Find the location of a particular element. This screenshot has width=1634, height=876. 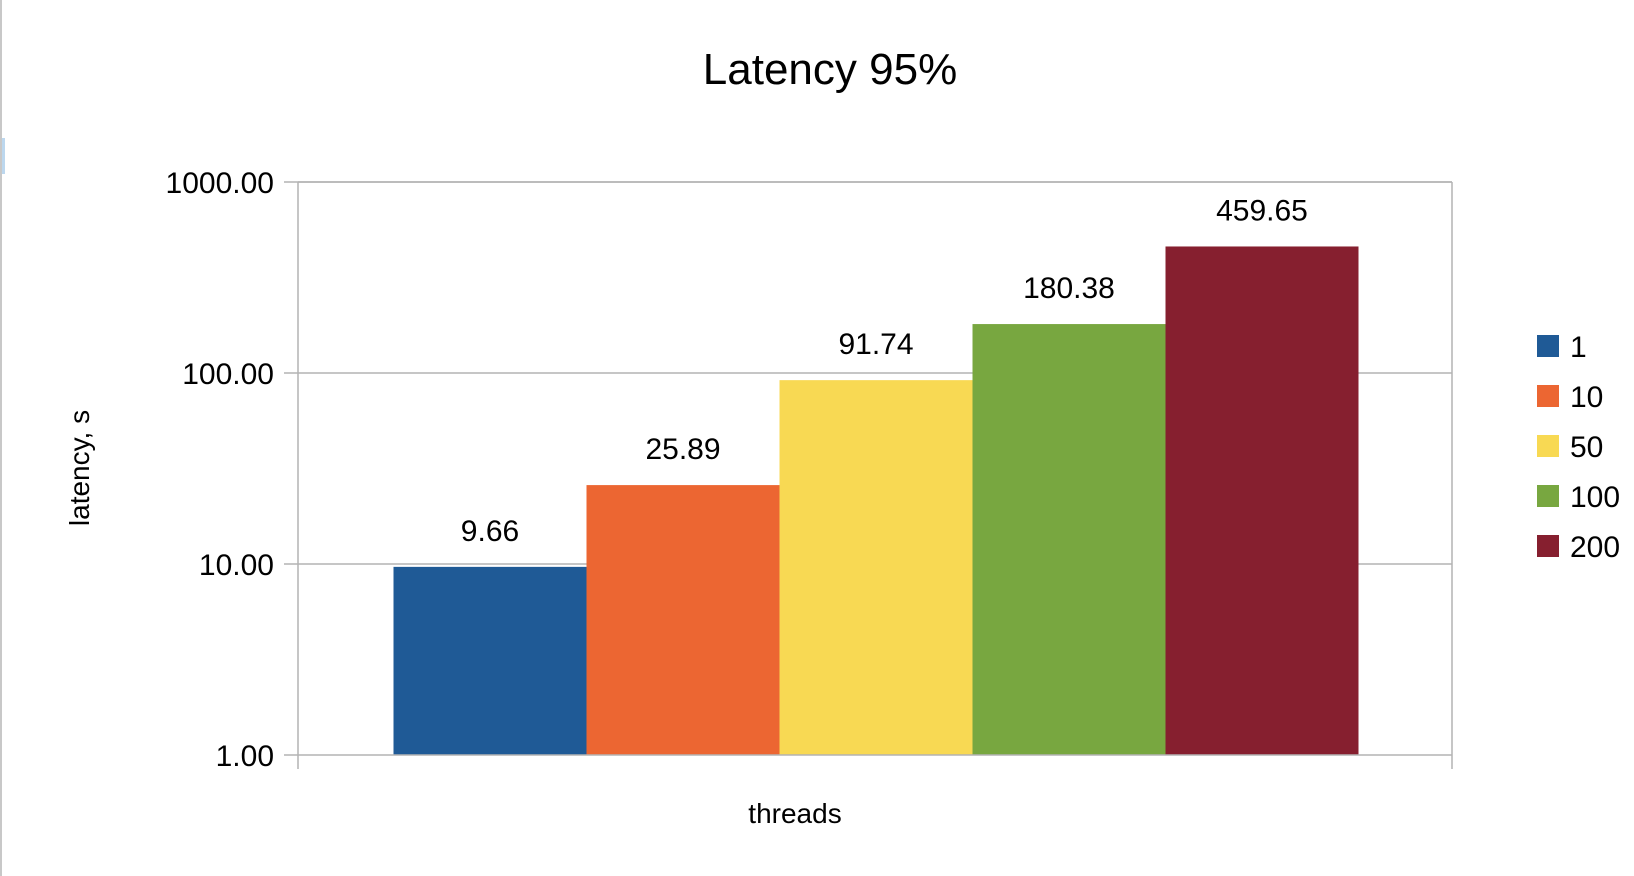

data-label-series-10: 25.89 is located at coordinates (682, 449).